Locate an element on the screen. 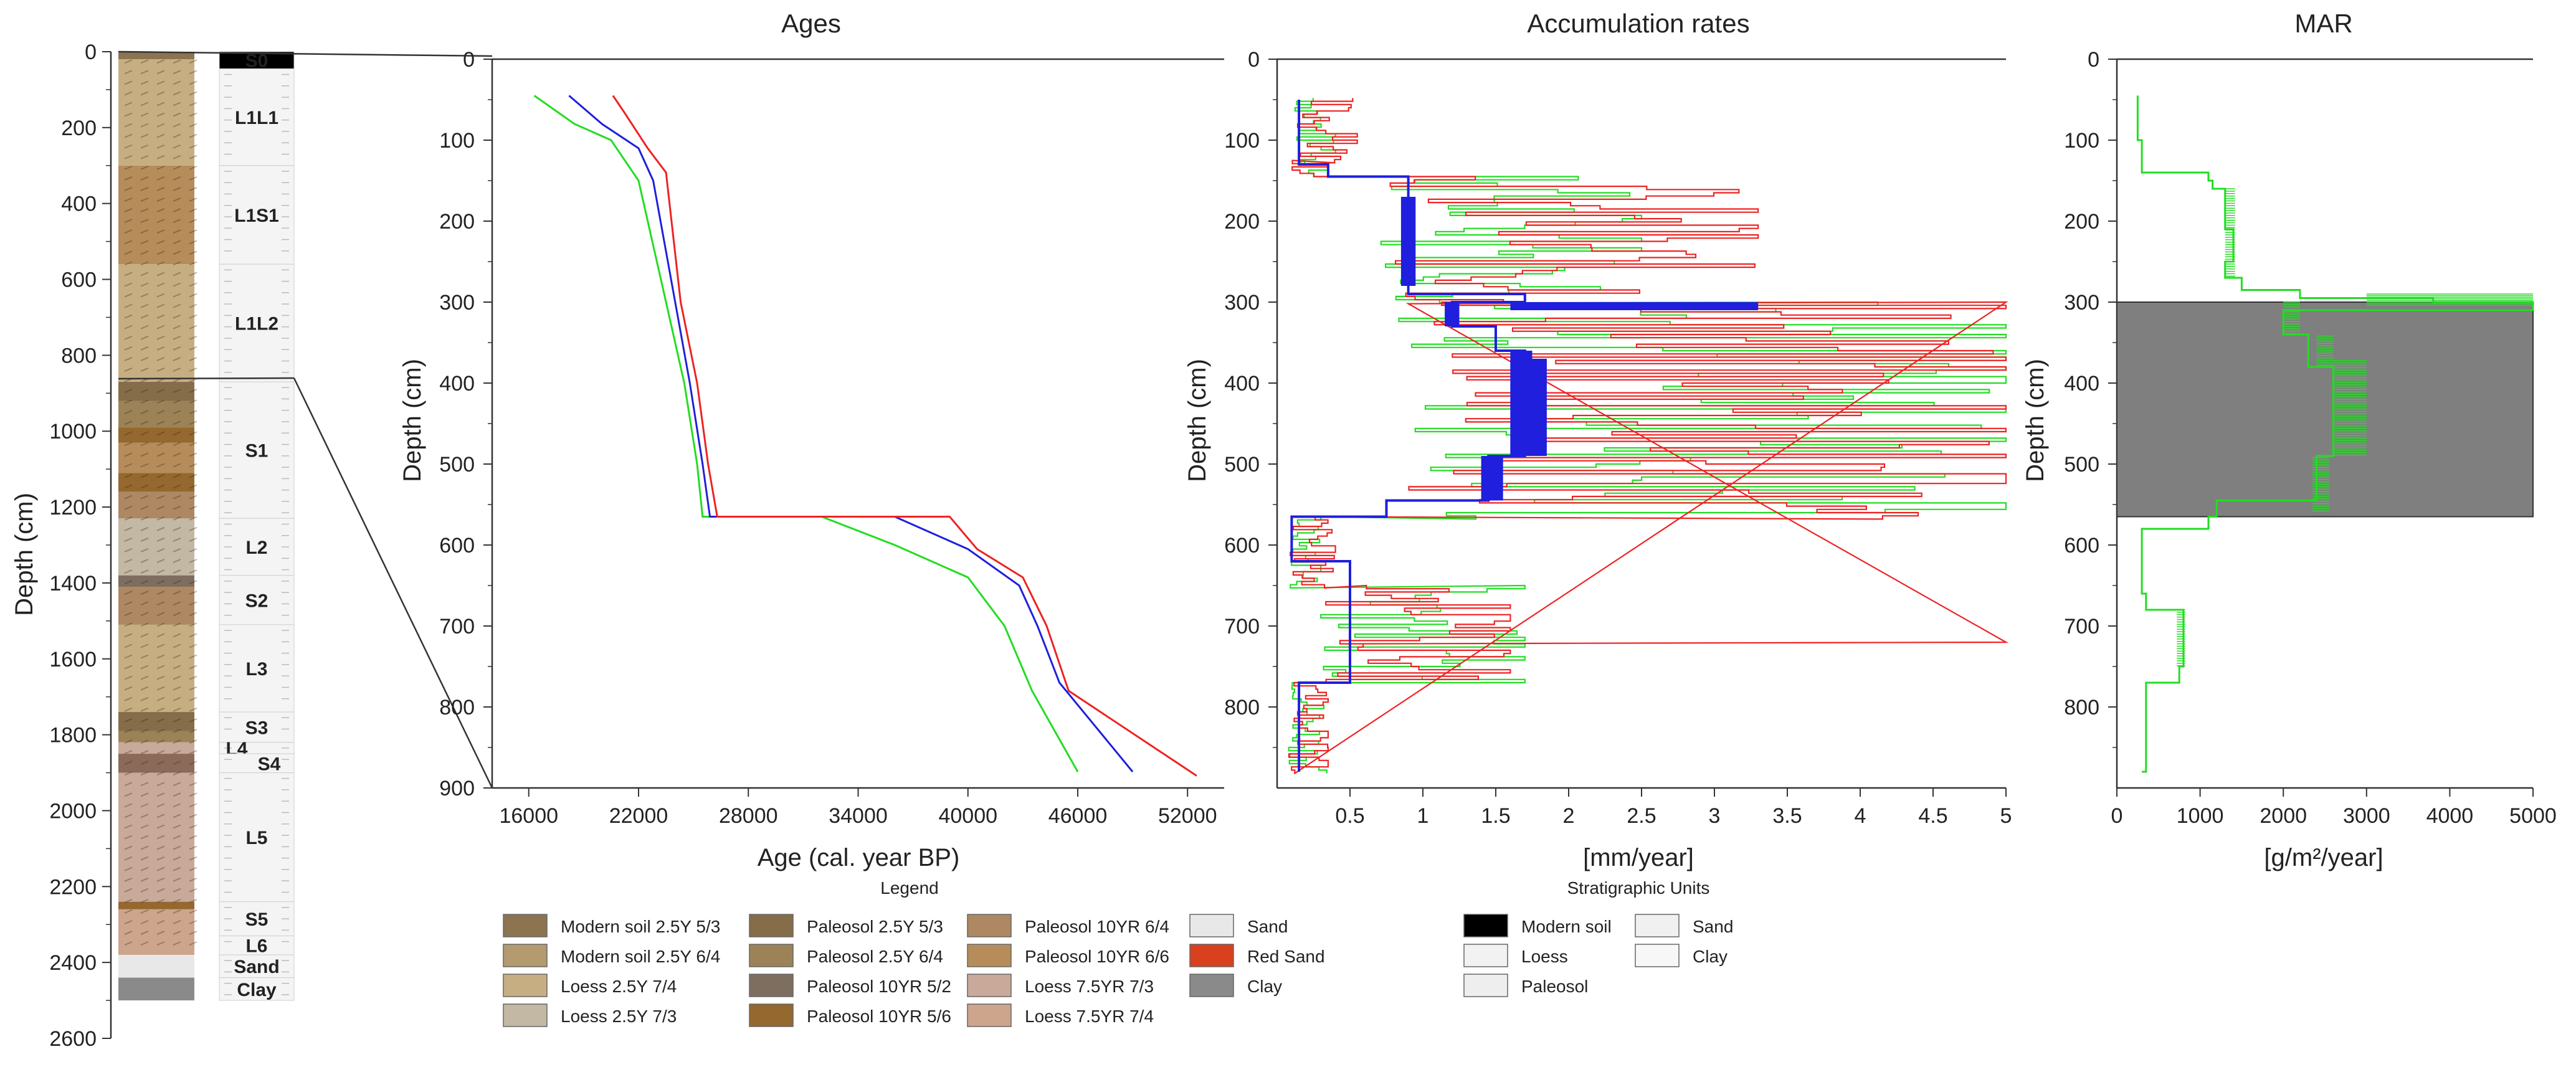  accumulation-x-axis-label: [mm/year] is located at coordinates (1638, 858).